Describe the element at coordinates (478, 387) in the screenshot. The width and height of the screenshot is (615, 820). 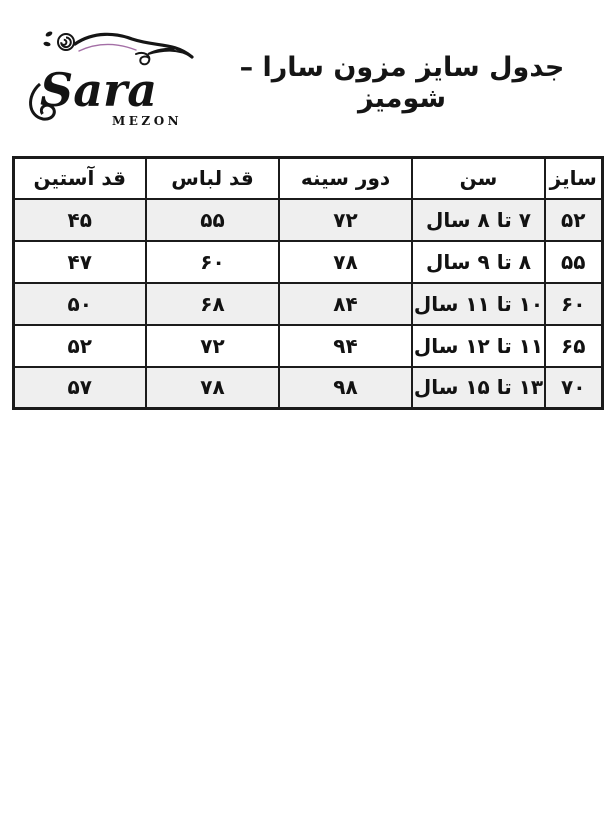
I see `cell-age: ۱۳ تا ۱۵ سال` at that location.